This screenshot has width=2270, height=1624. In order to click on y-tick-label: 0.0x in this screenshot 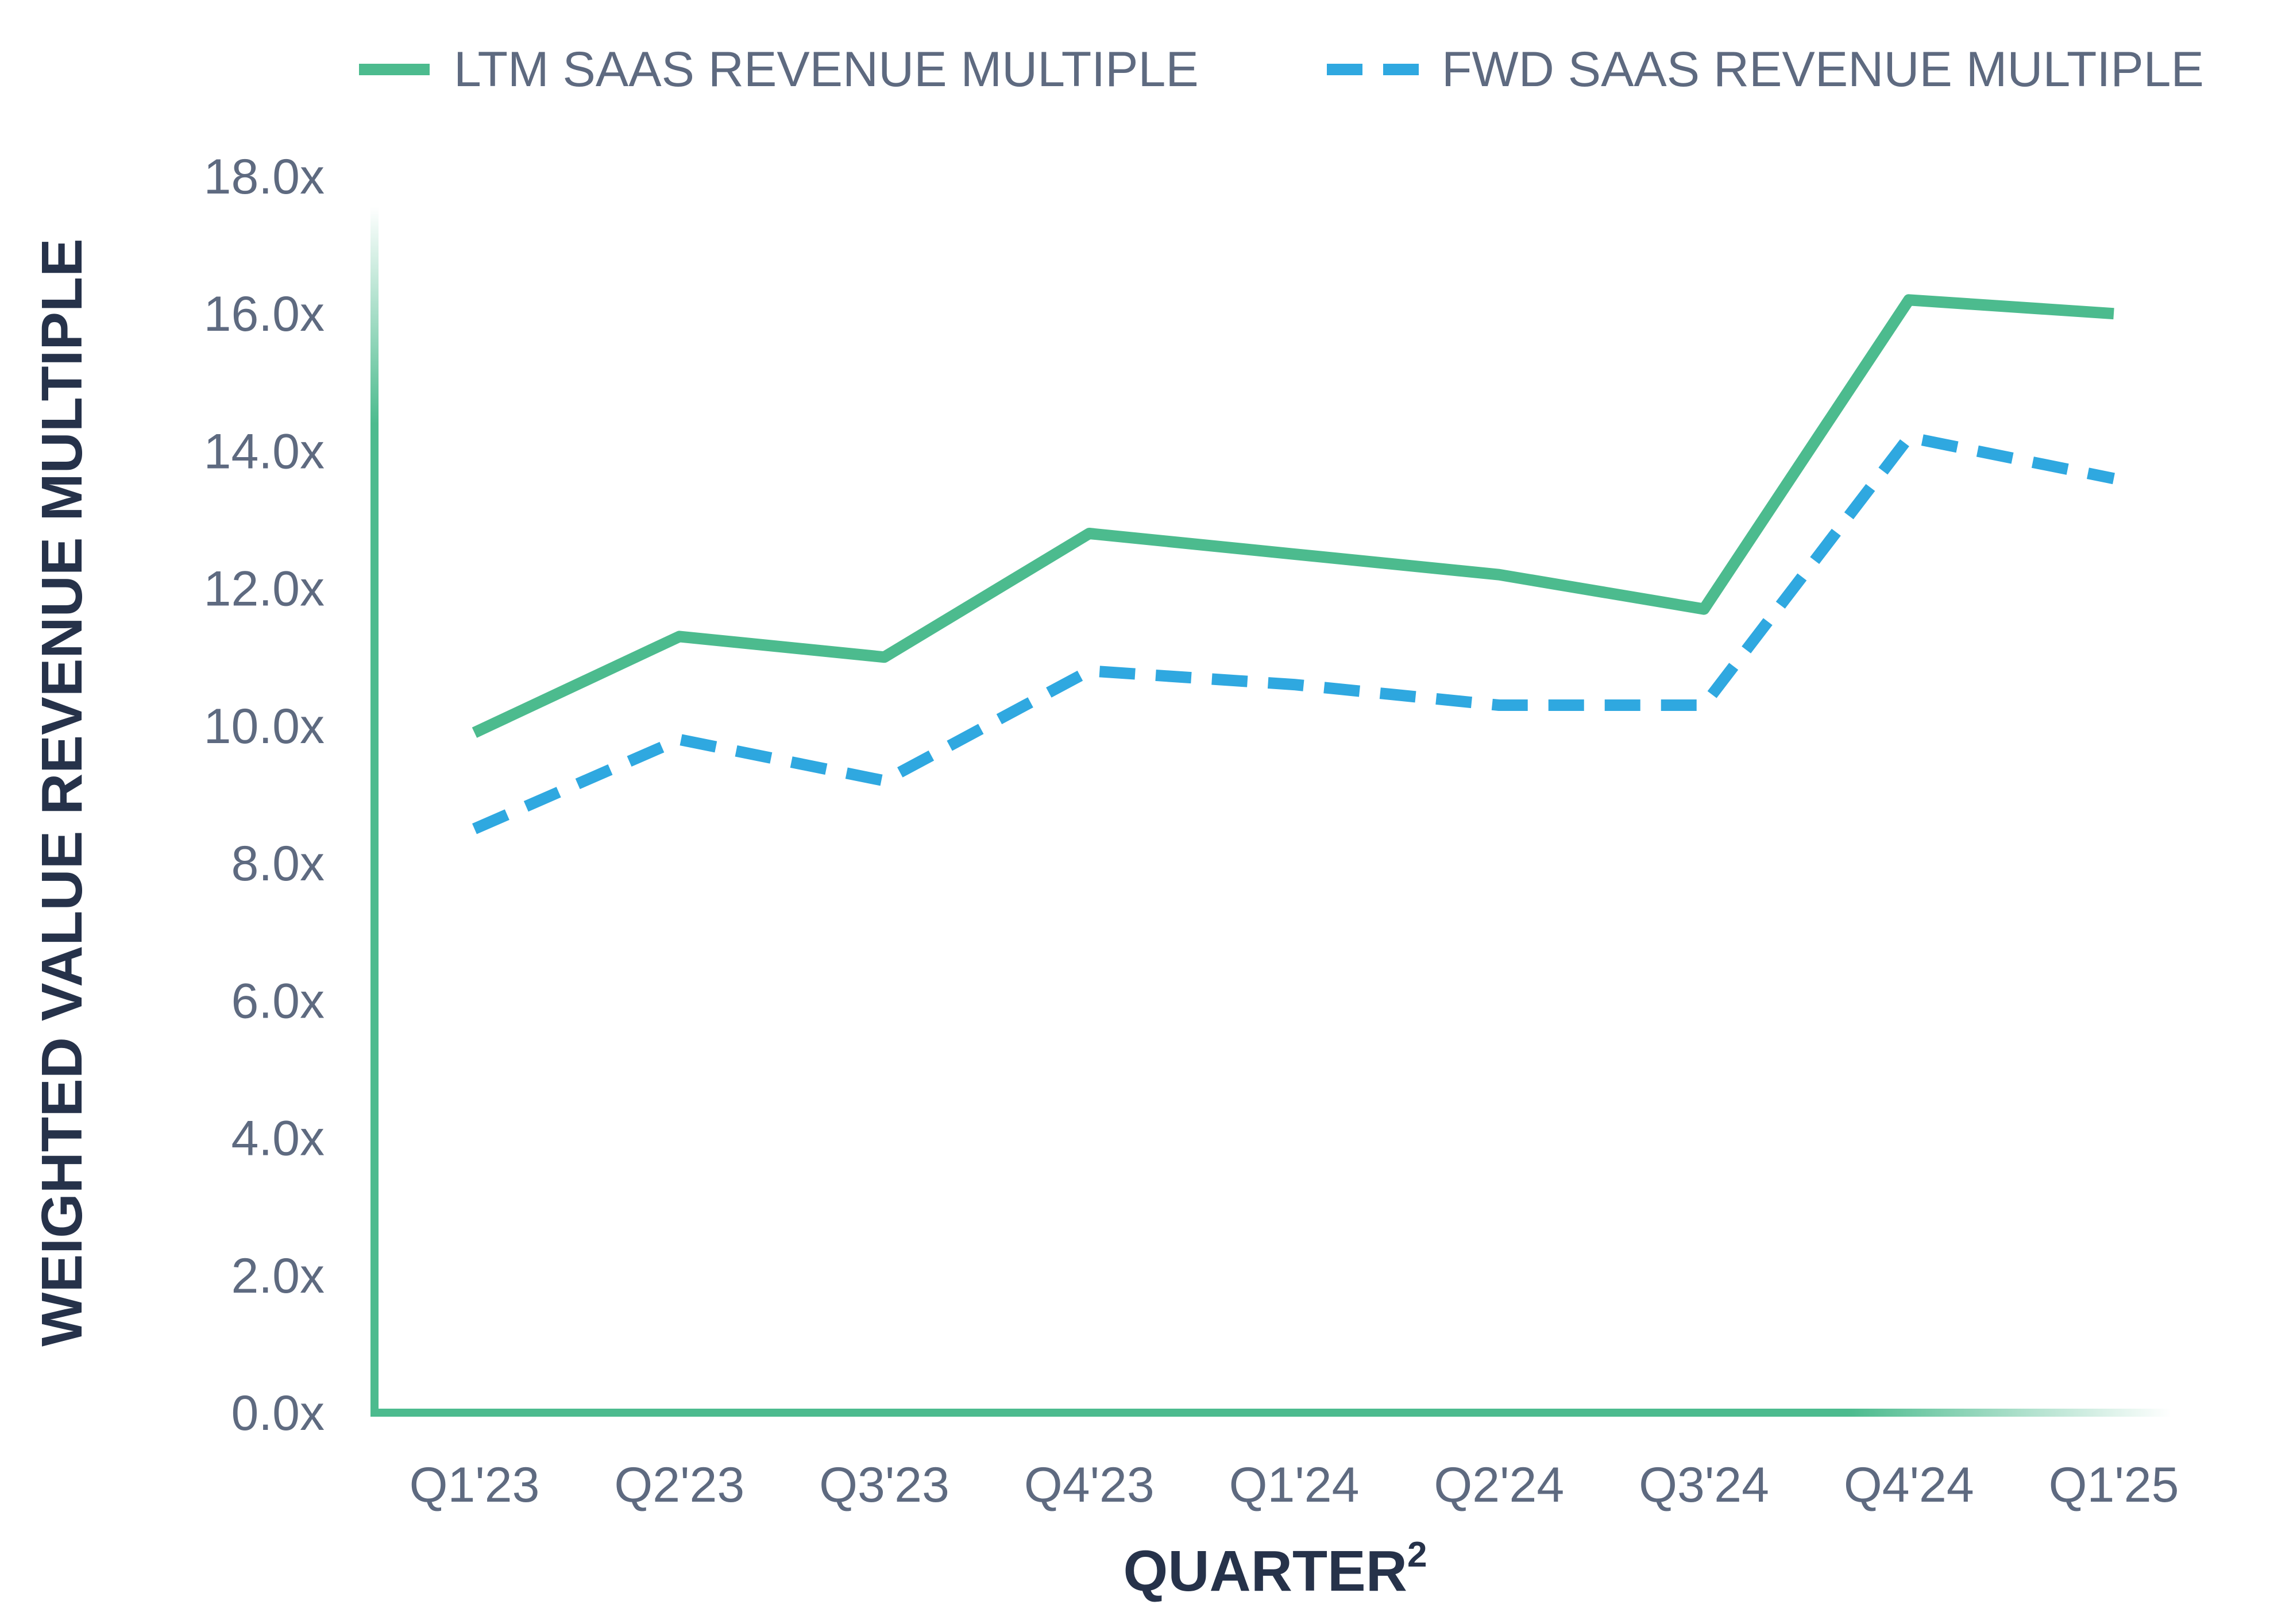, I will do `click(278, 1413)`.